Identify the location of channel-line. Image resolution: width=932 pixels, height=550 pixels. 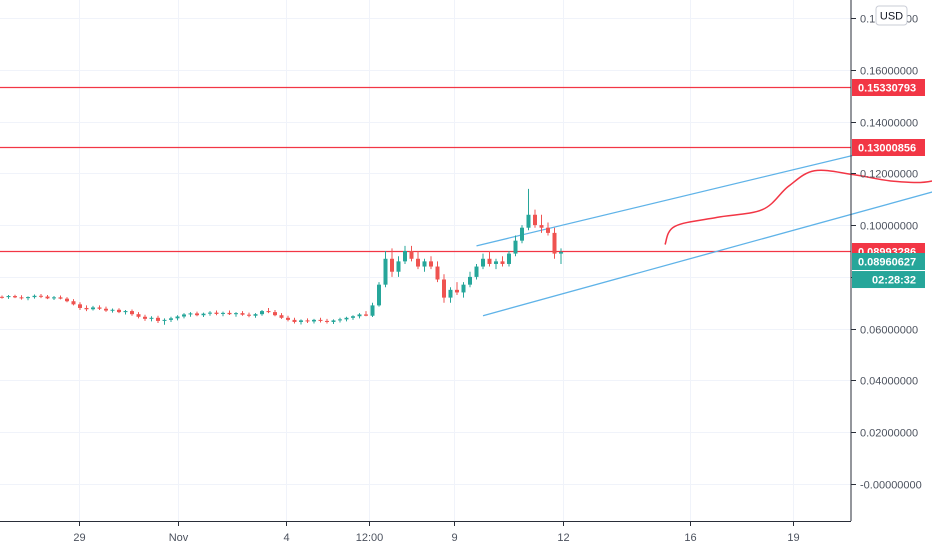
(681, 196).